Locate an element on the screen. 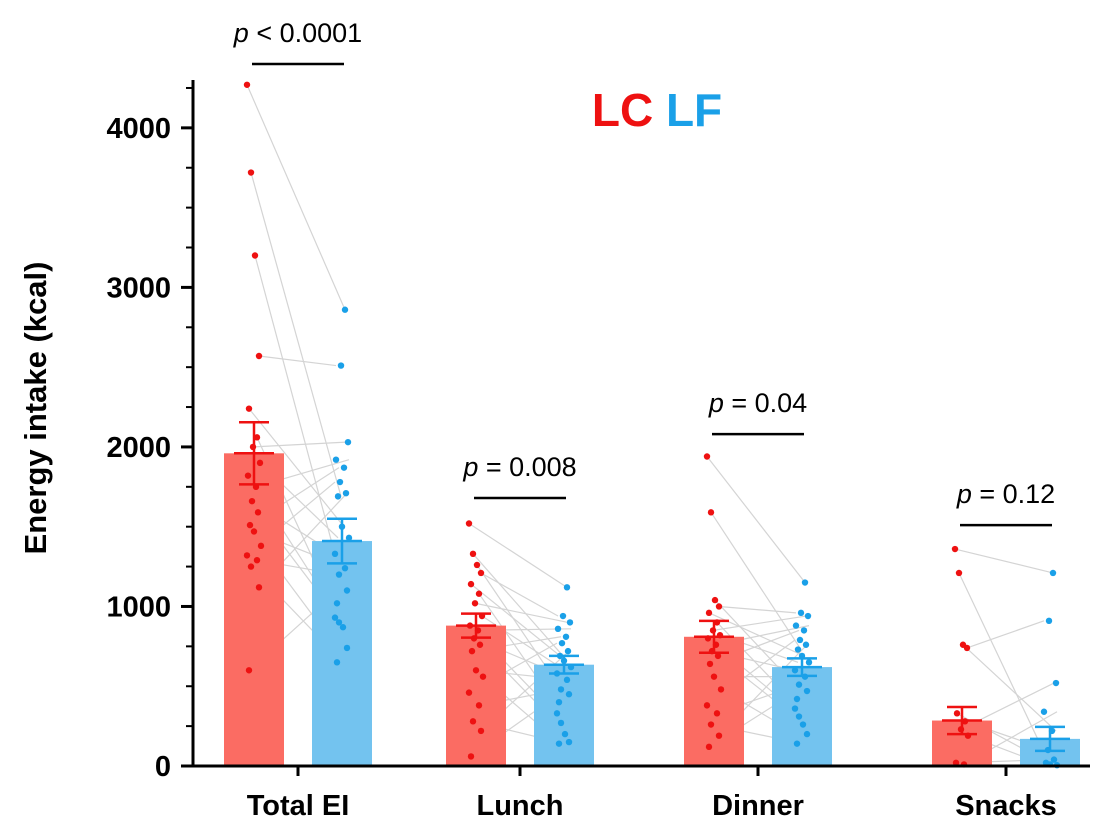 This screenshot has height=820, width=1098. p-value-annotation: p < 0.0001 is located at coordinates (297, 42).